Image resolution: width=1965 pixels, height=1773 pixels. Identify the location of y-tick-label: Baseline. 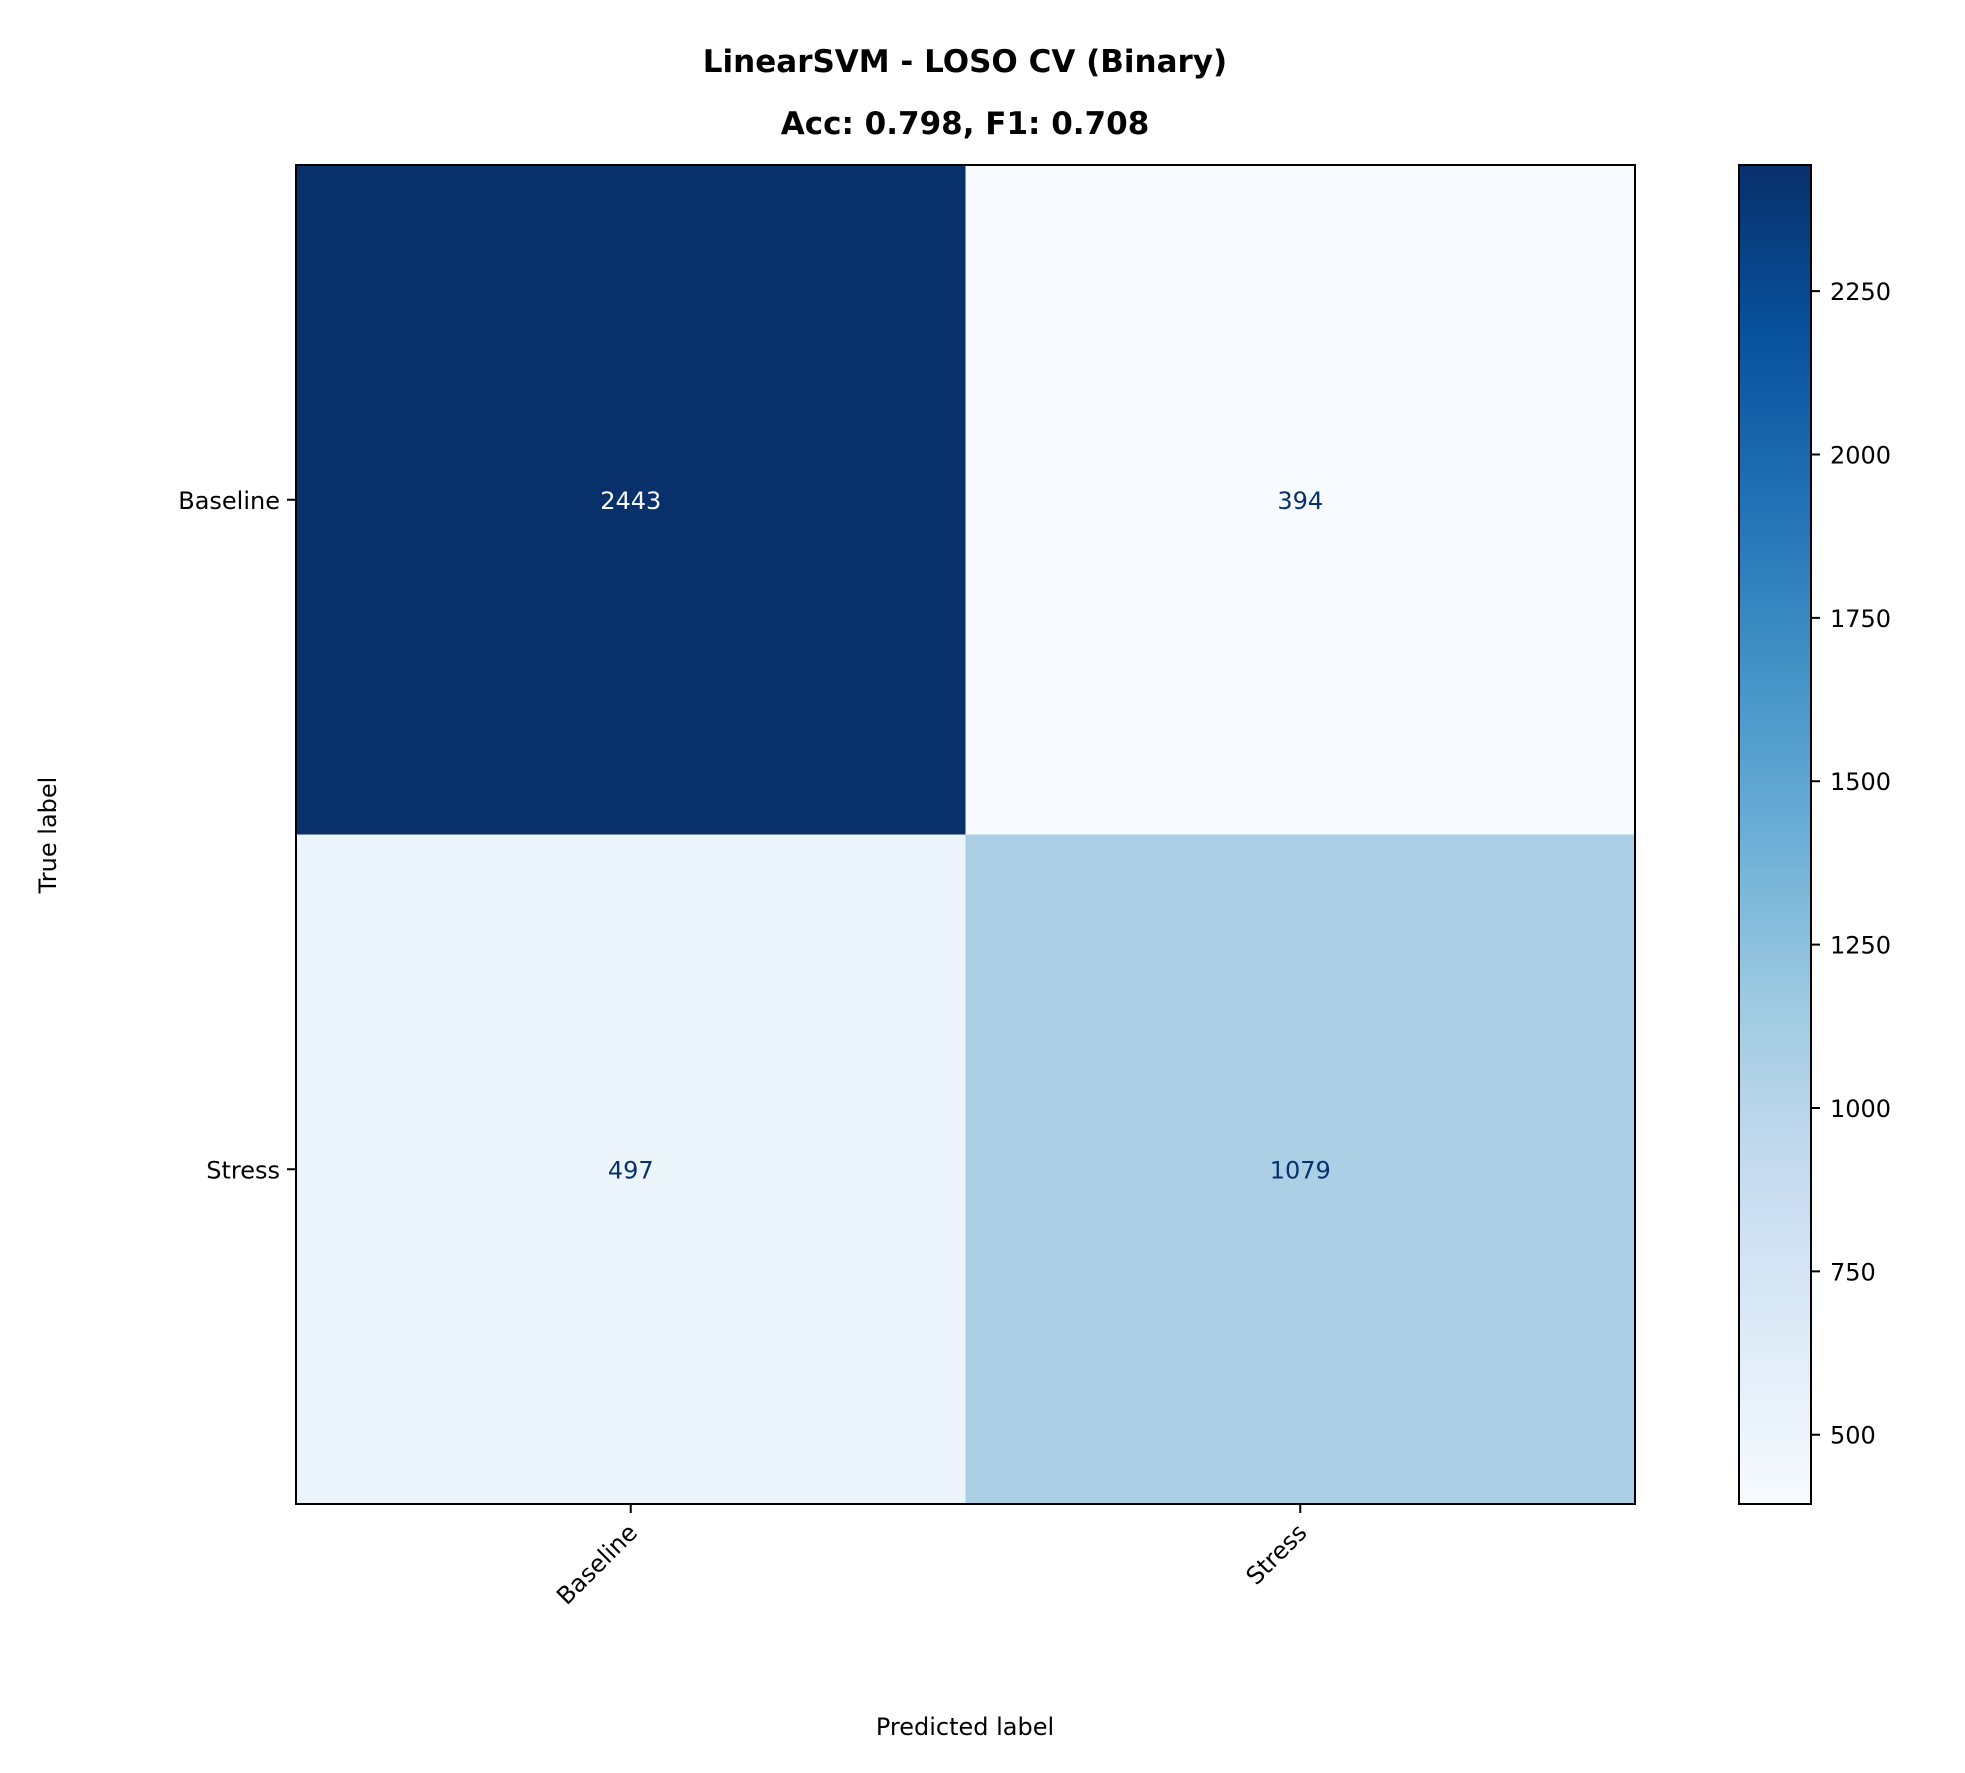
(229, 501).